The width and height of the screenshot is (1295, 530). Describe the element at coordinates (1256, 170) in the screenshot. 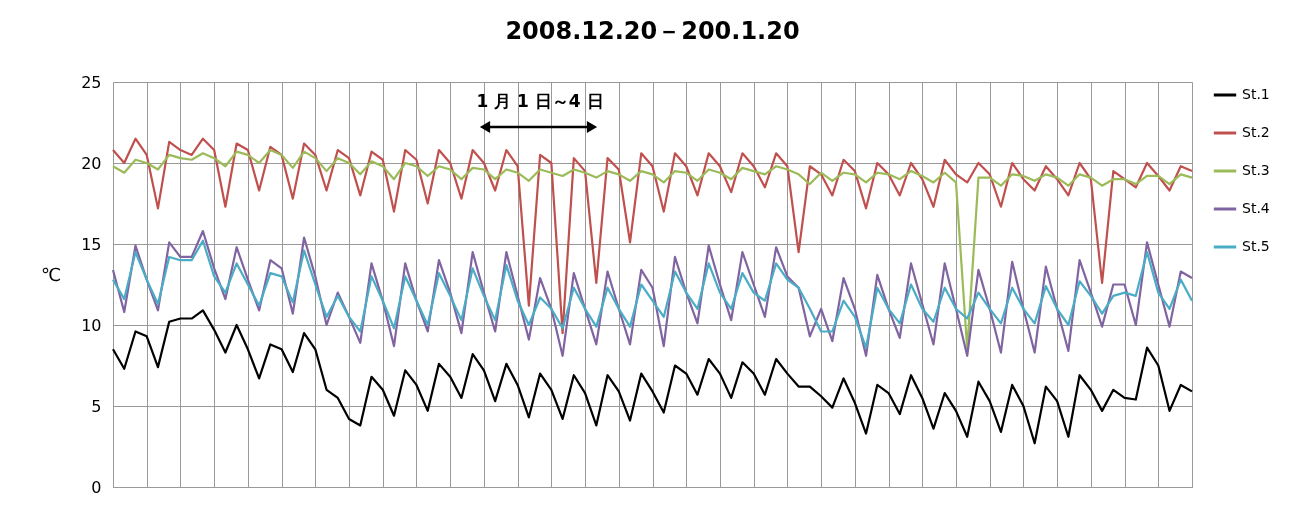

I see `legend-label: St.3` at that location.